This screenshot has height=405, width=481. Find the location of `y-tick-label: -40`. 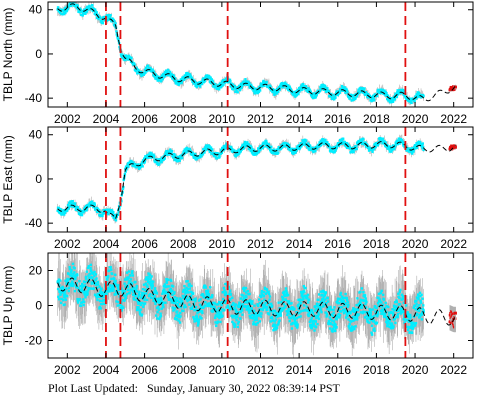

y-tick-label: -40 is located at coordinates (34, 98).